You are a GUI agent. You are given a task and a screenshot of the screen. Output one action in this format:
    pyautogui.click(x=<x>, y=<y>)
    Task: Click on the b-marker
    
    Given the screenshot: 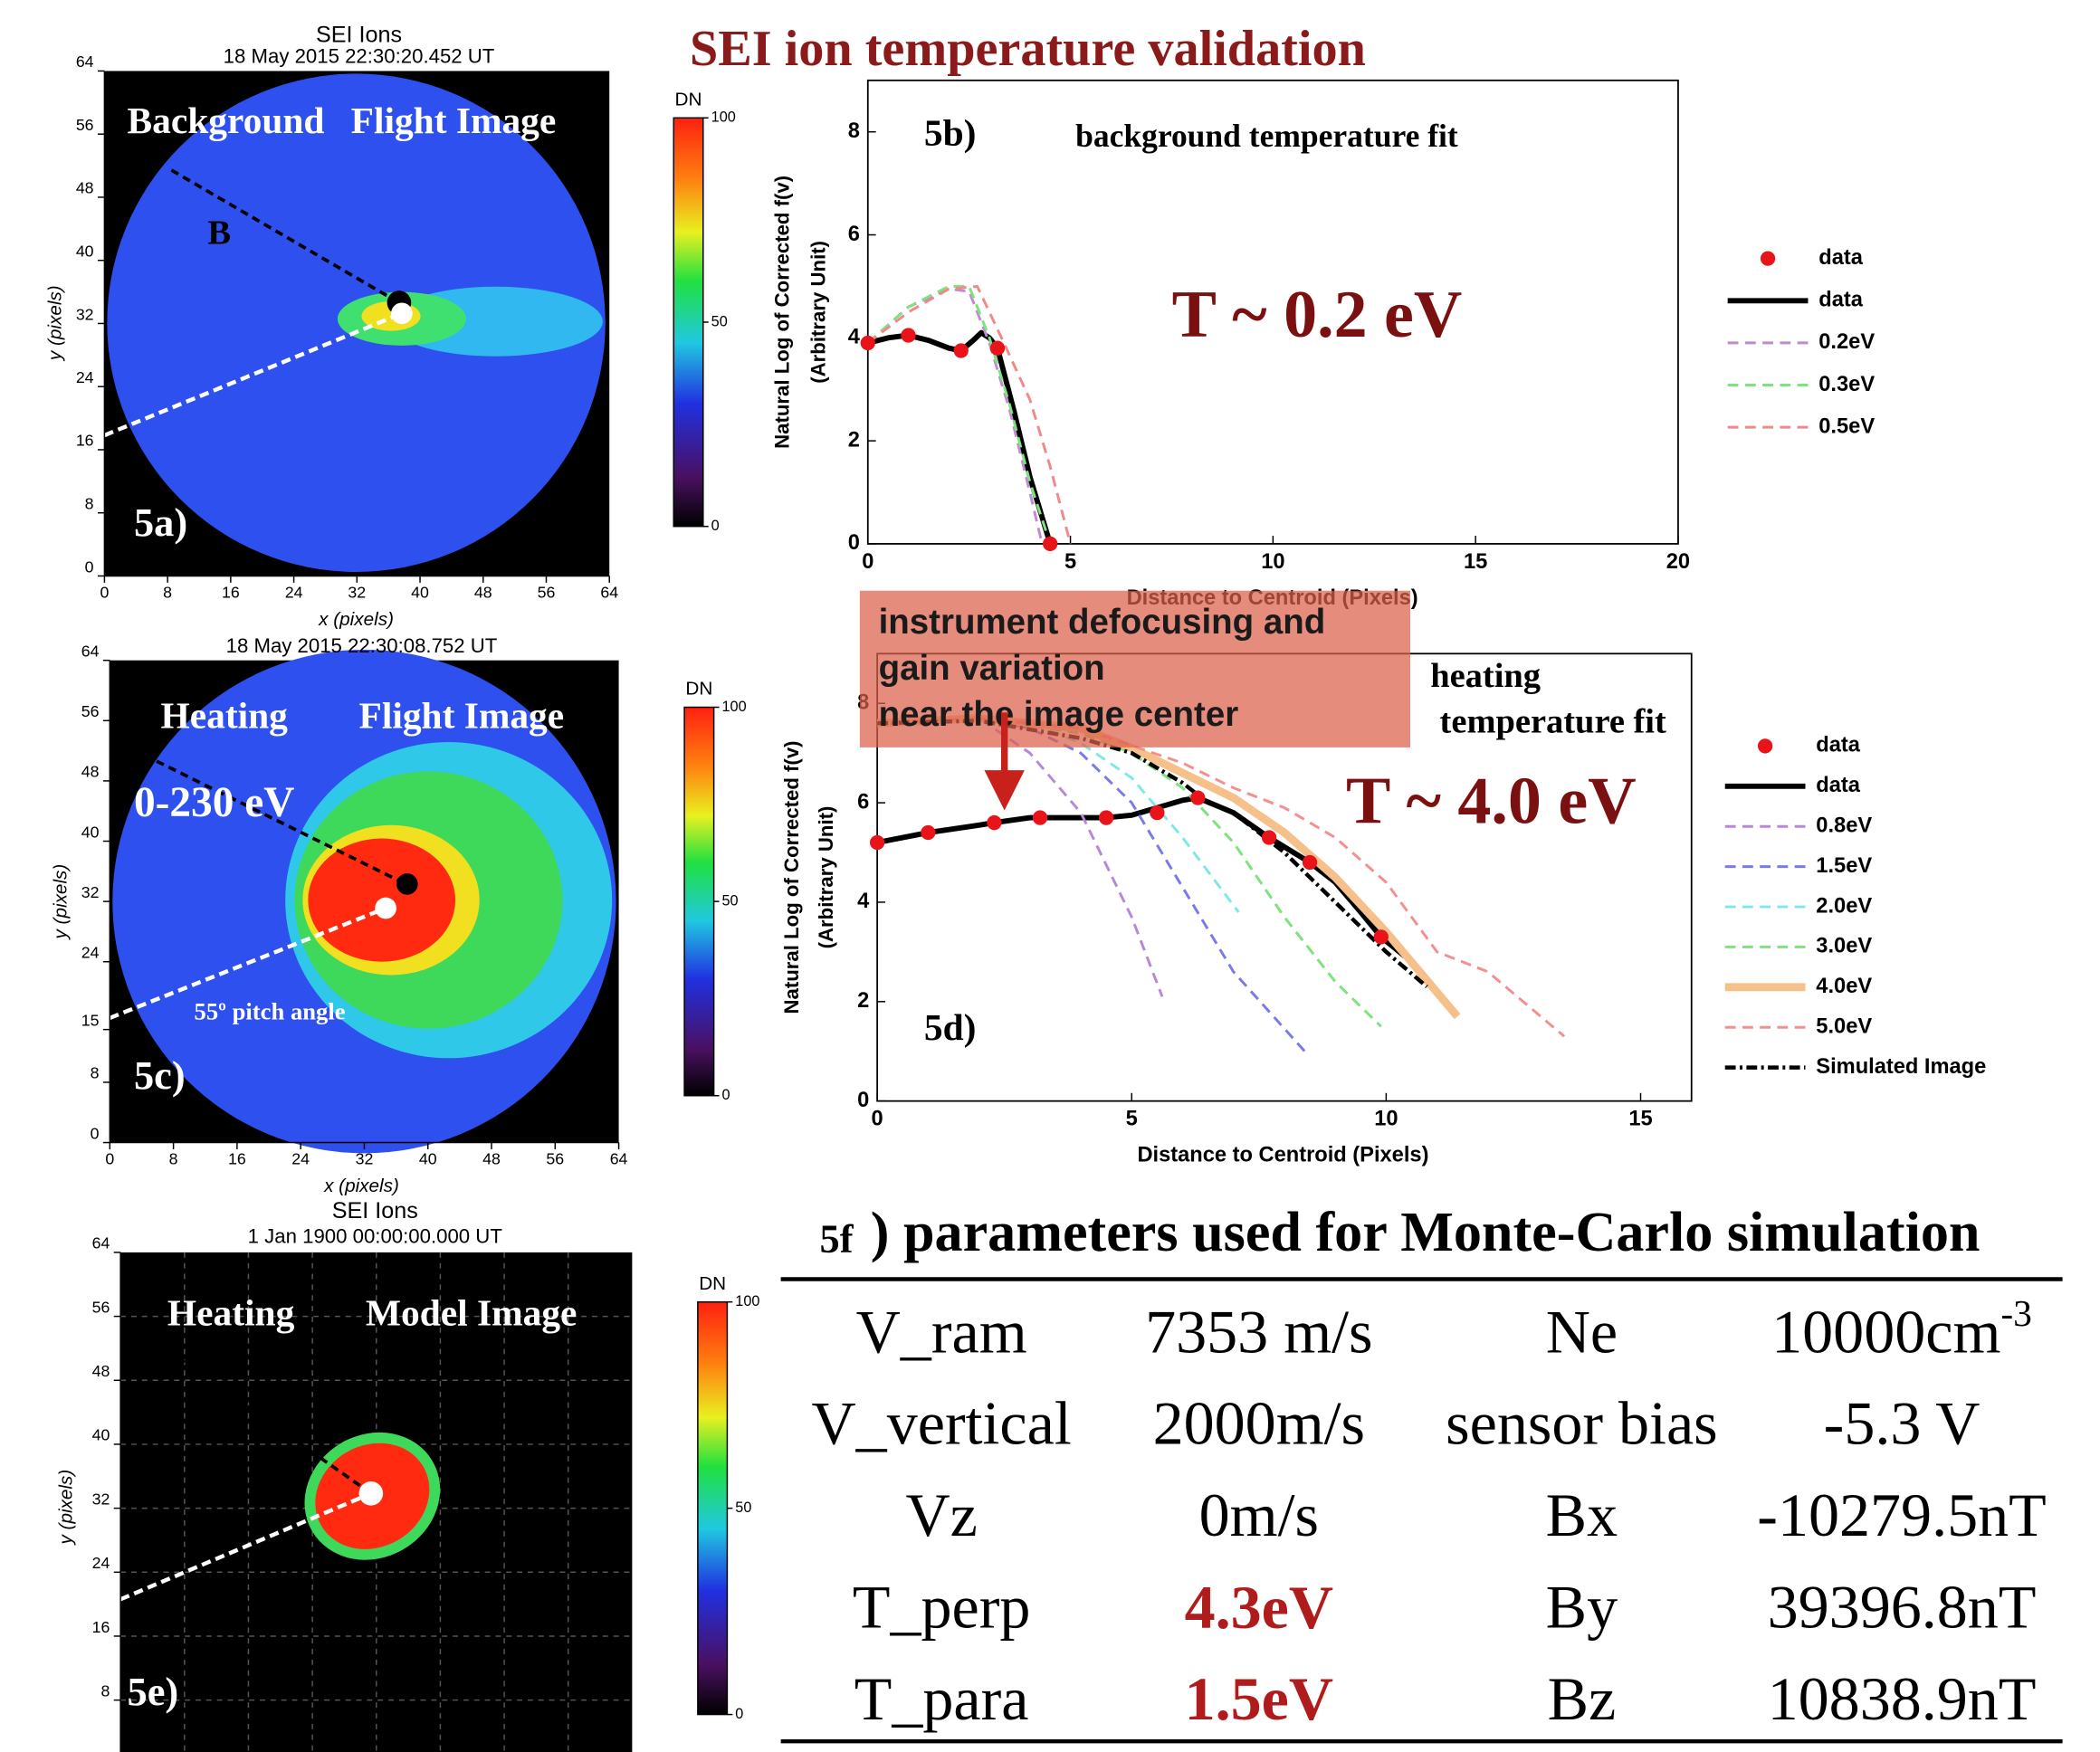 What is the action you would take?
    pyautogui.click(x=407, y=884)
    